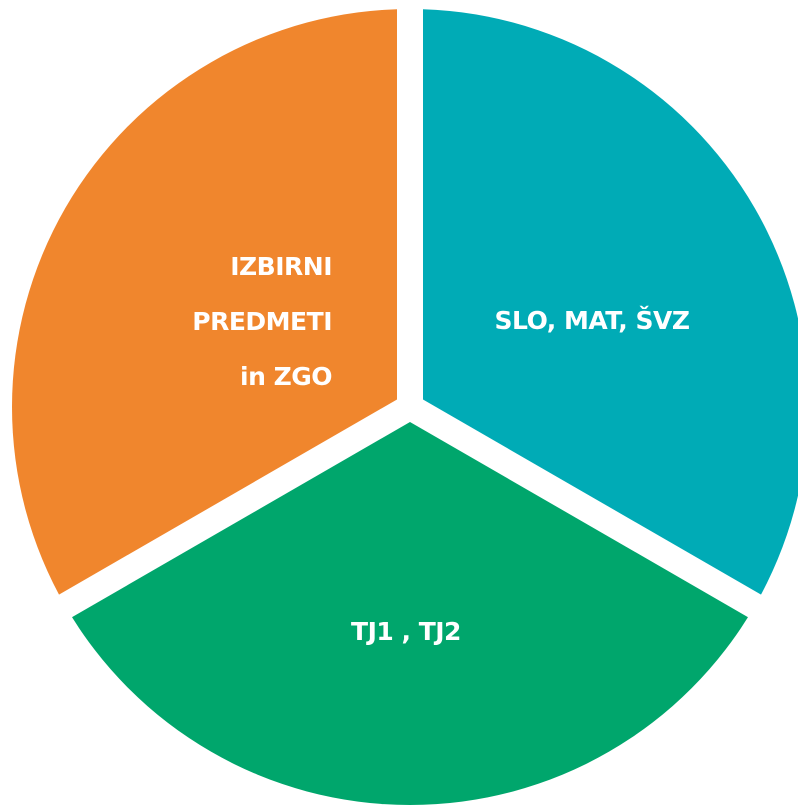 Image resolution: width=798 pixels, height=805 pixels. What do you see at coordinates (406, 631) in the screenshot?
I see `segment-label: TJ1 , TJ2` at bounding box center [406, 631].